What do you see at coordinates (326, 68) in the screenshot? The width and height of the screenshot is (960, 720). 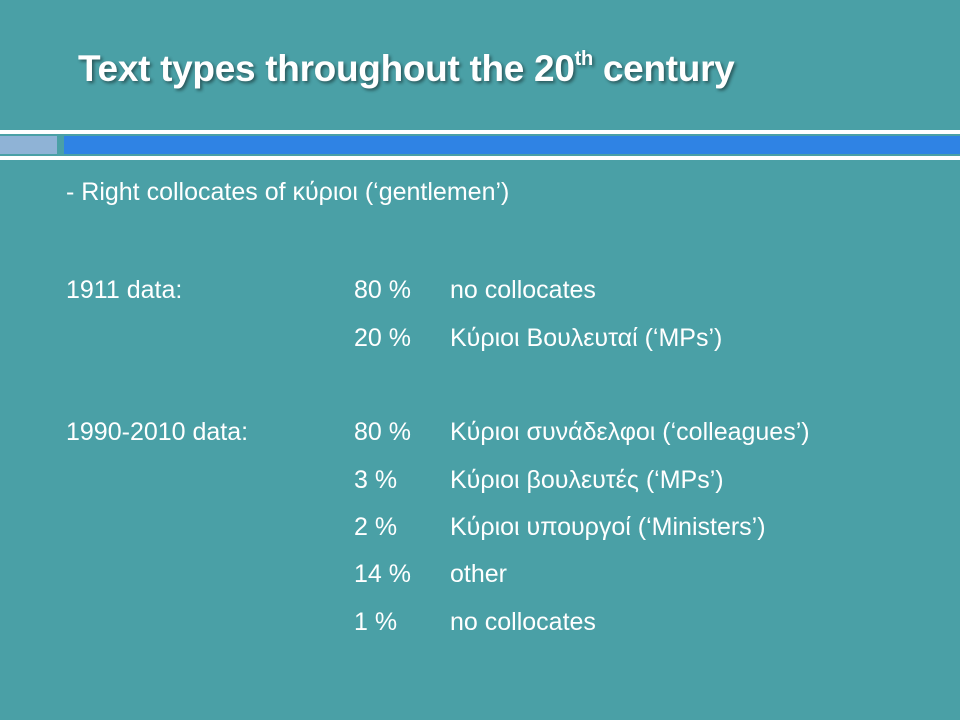 I see `title-main: Text types throughout the 20` at bounding box center [326, 68].